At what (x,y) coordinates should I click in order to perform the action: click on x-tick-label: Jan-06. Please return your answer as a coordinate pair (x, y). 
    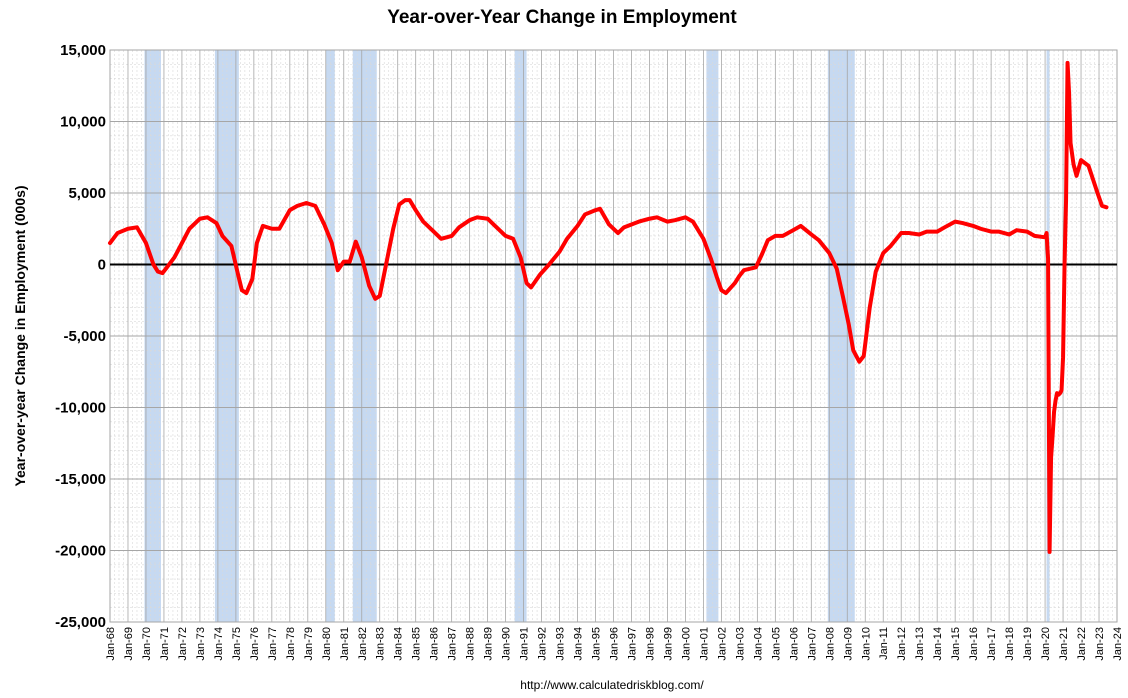
    Looking at the image, I should click on (794, 644).